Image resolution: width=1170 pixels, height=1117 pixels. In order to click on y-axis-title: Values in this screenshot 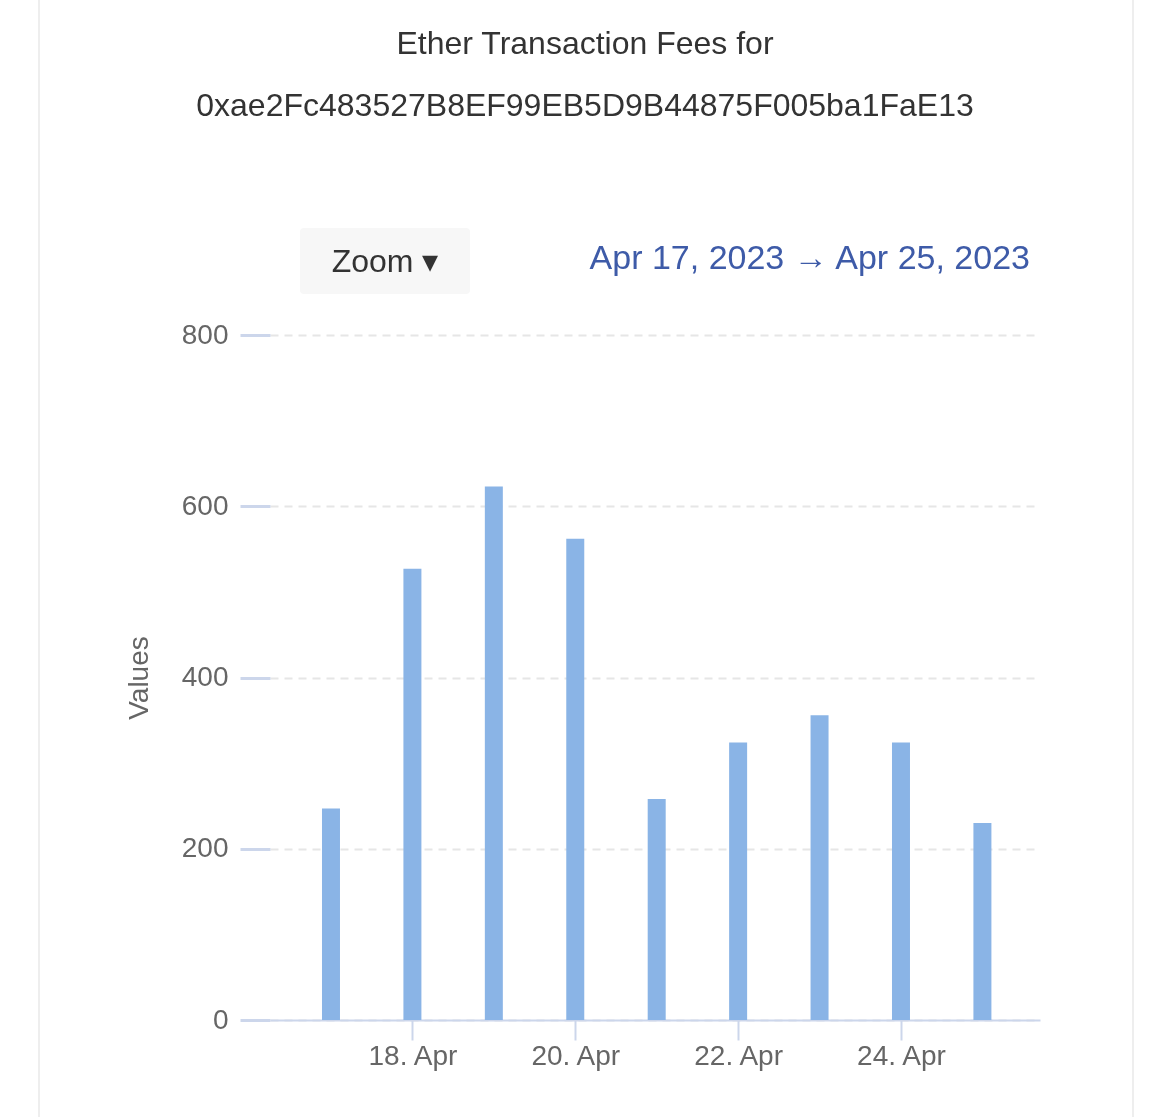, I will do `click(138, 678)`.